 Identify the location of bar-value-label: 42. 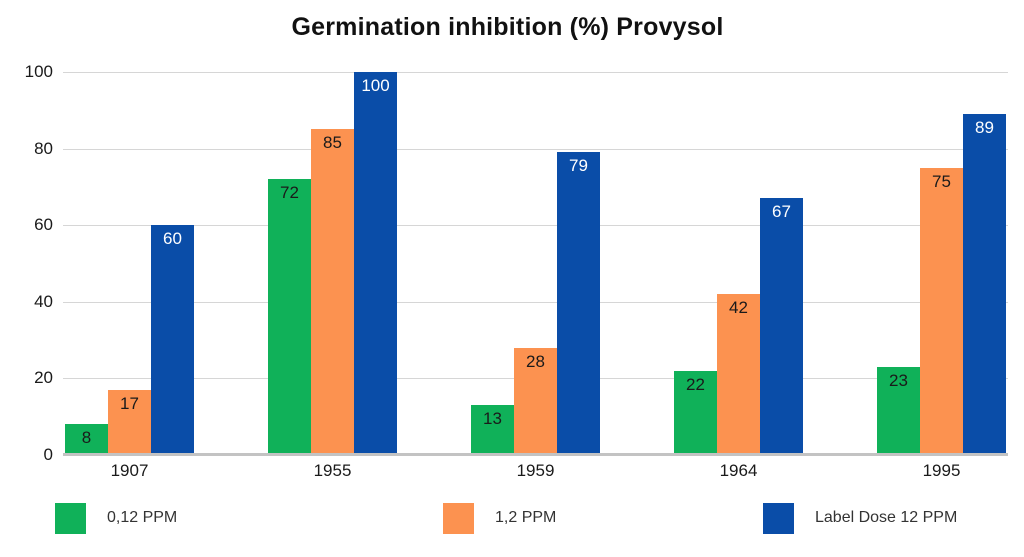
(738, 308).